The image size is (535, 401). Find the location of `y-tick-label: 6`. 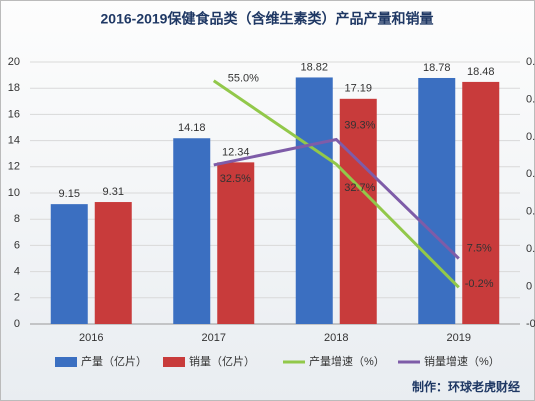

y-tick-label: 6 is located at coordinates (17, 245).